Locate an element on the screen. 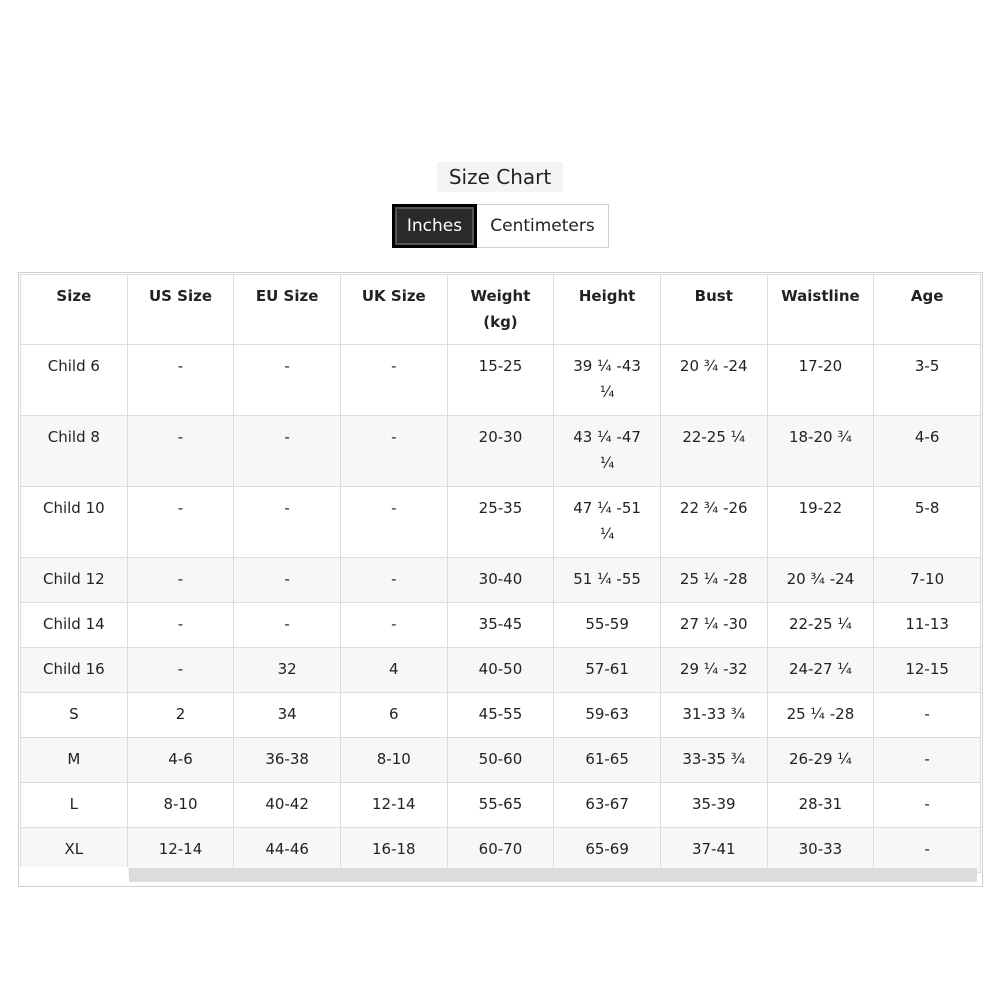  table-cell: 24-27 ¼ is located at coordinates (820, 670).